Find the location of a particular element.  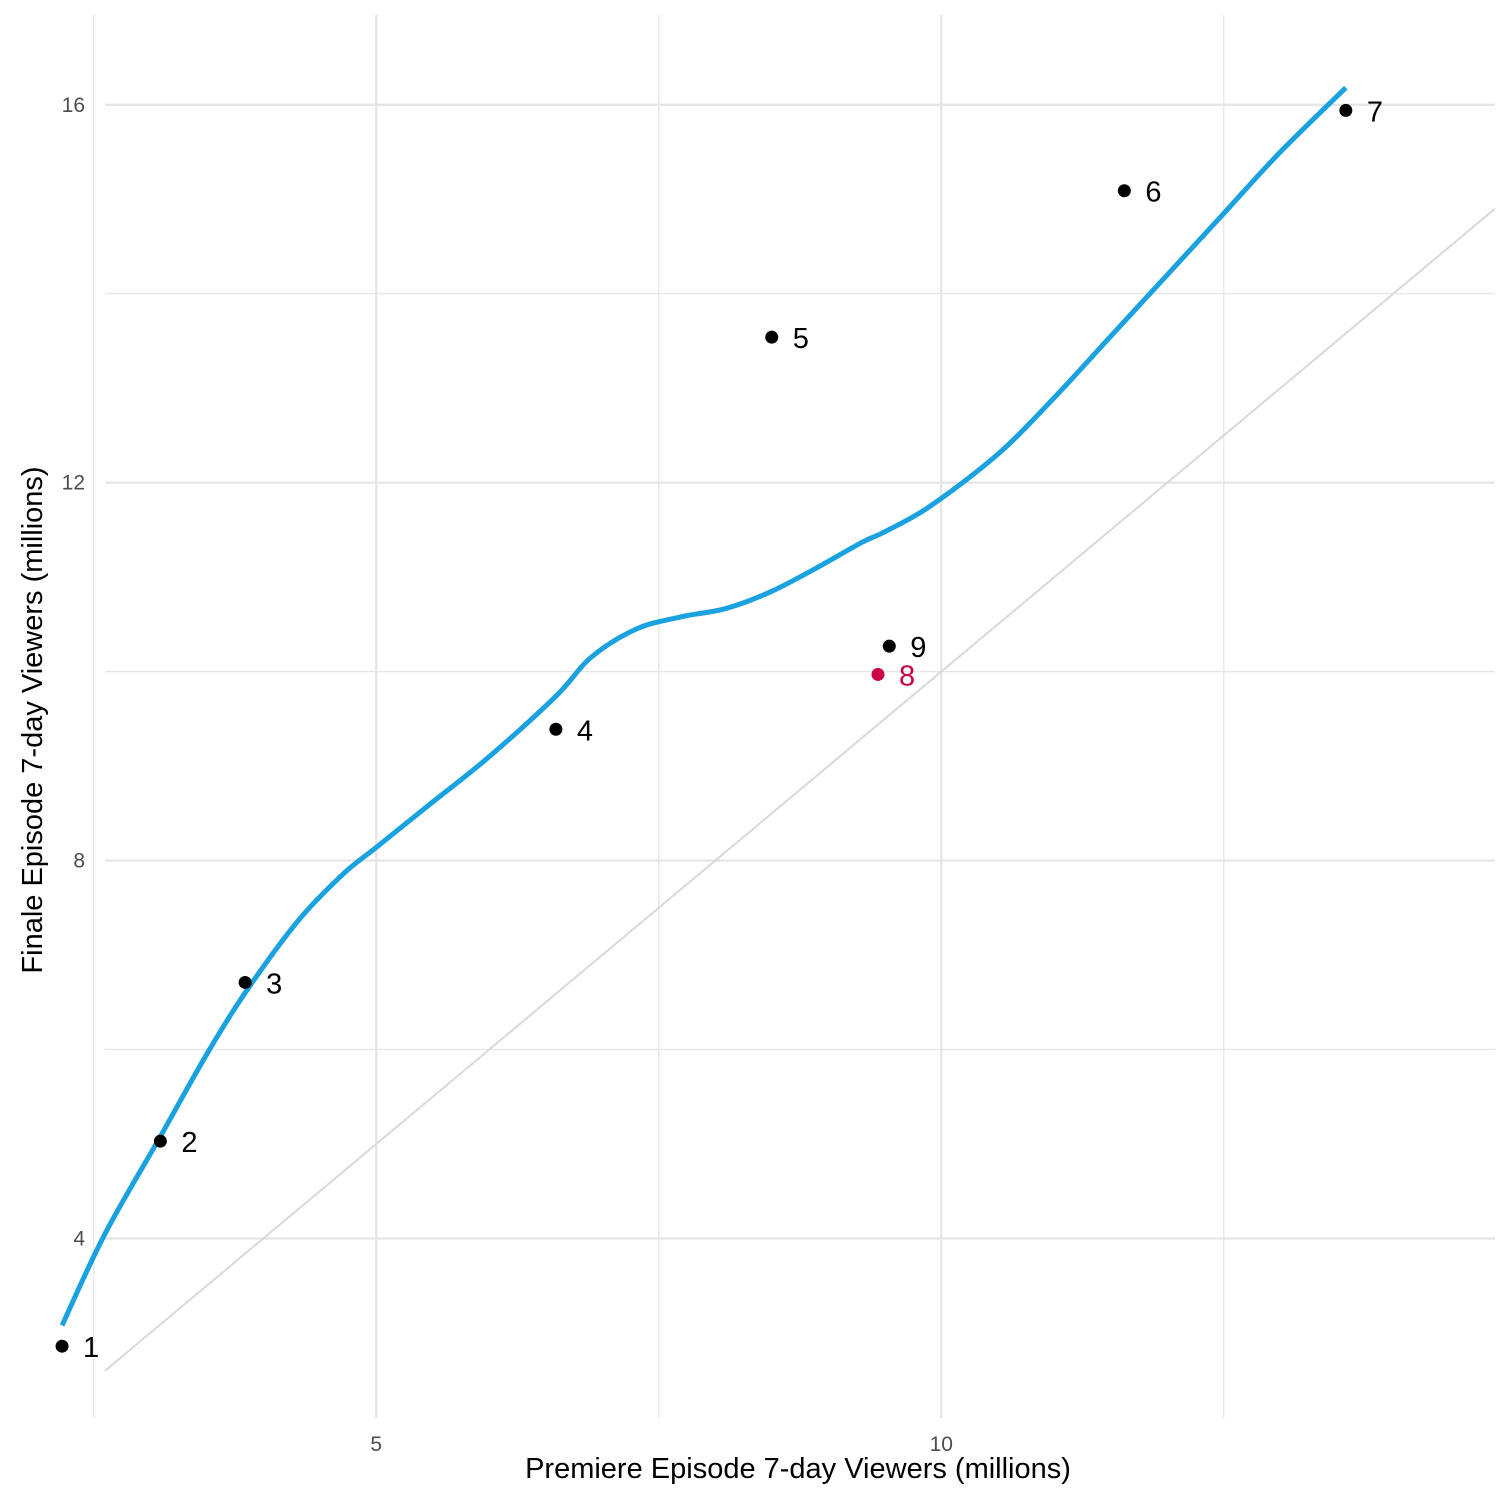

y-tick-label: 16 is located at coordinates (73, 105).